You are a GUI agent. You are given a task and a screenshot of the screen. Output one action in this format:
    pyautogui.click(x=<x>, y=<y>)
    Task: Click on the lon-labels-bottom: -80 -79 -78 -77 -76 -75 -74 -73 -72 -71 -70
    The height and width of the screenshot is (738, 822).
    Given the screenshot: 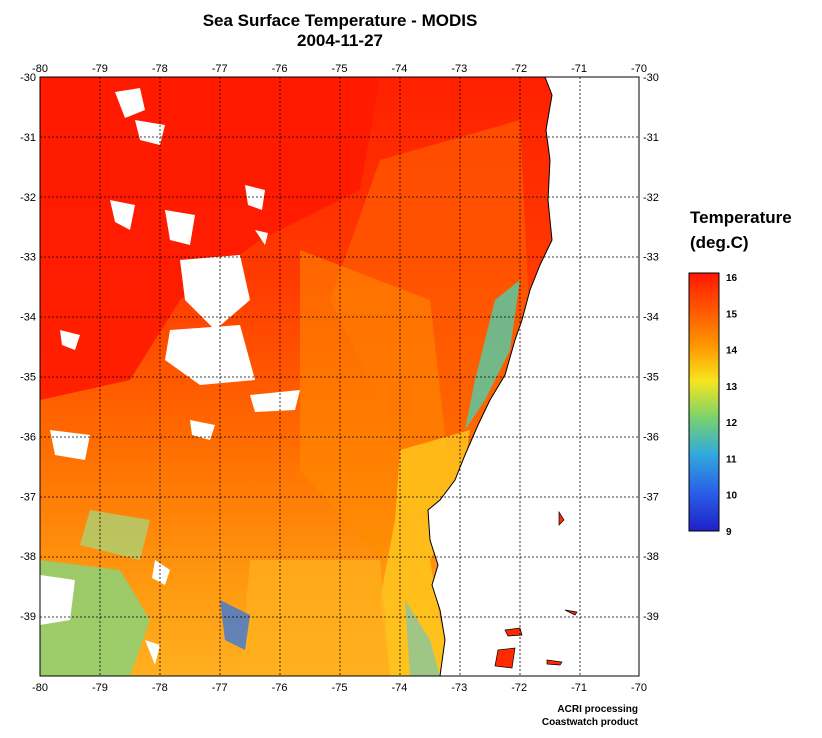 What is the action you would take?
    pyautogui.click(x=339, y=688)
    